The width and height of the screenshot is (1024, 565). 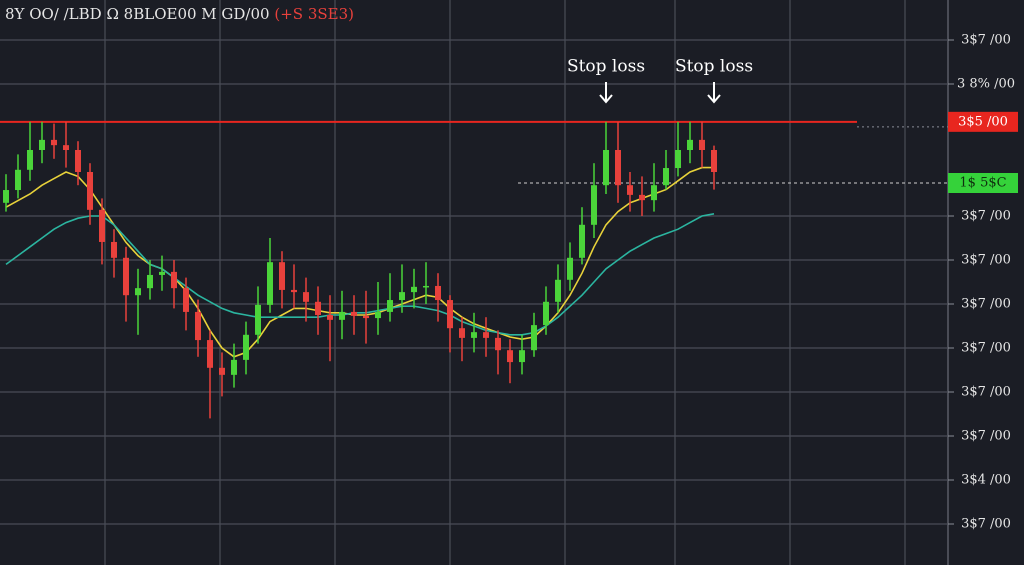 What do you see at coordinates (314, 14) in the screenshot?
I see `title-change: (+S 3SE3)` at bounding box center [314, 14].